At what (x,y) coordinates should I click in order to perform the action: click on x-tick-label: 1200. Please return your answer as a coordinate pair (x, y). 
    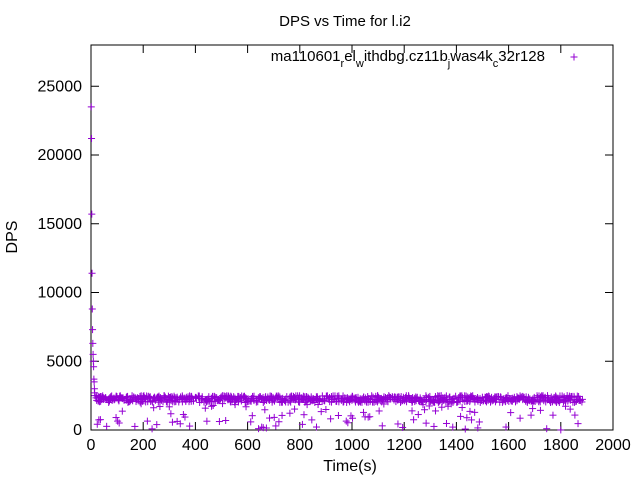
    Looking at the image, I should click on (404, 445).